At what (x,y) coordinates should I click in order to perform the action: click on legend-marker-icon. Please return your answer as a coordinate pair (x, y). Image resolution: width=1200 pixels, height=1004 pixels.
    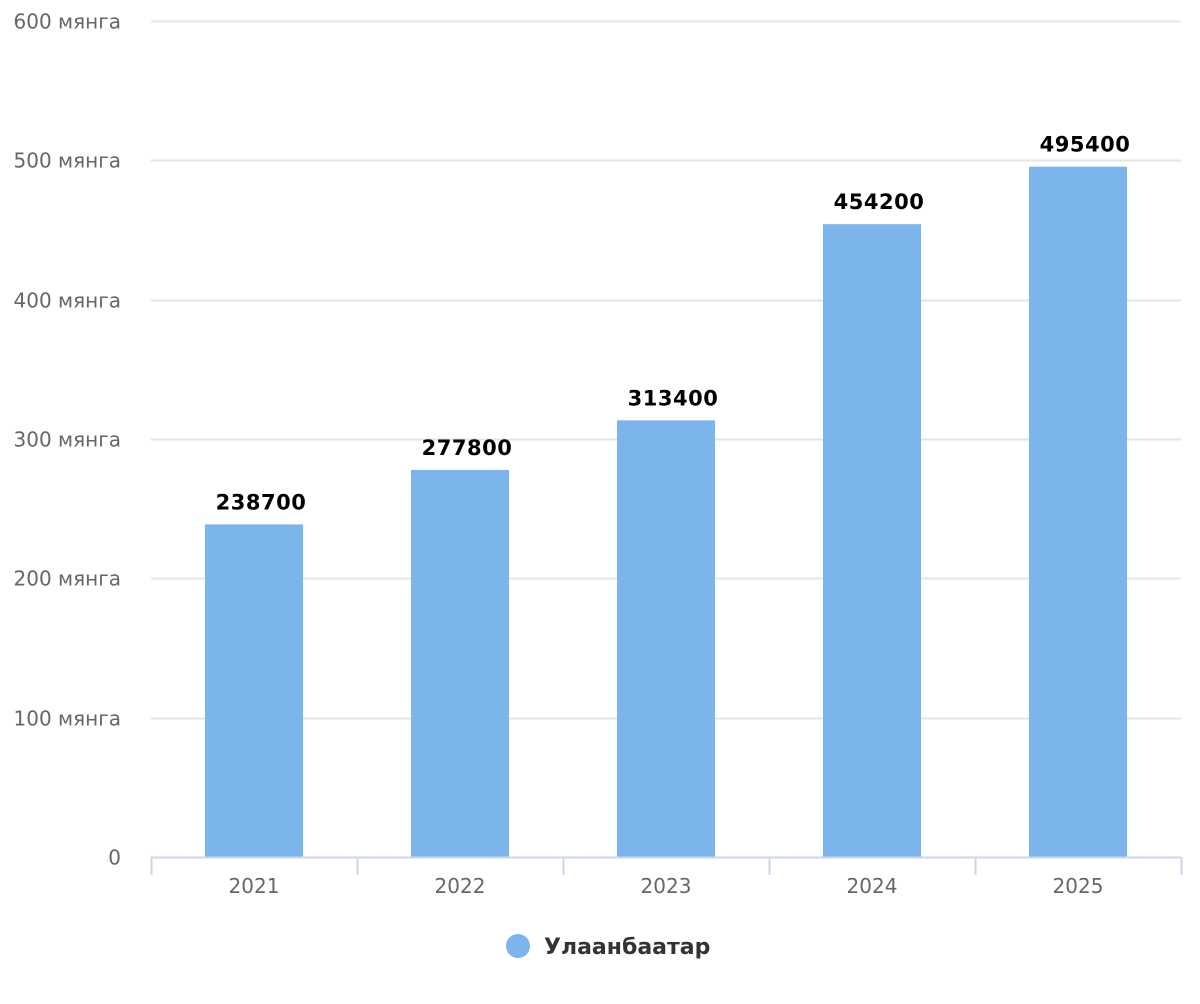
    Looking at the image, I should click on (518, 946).